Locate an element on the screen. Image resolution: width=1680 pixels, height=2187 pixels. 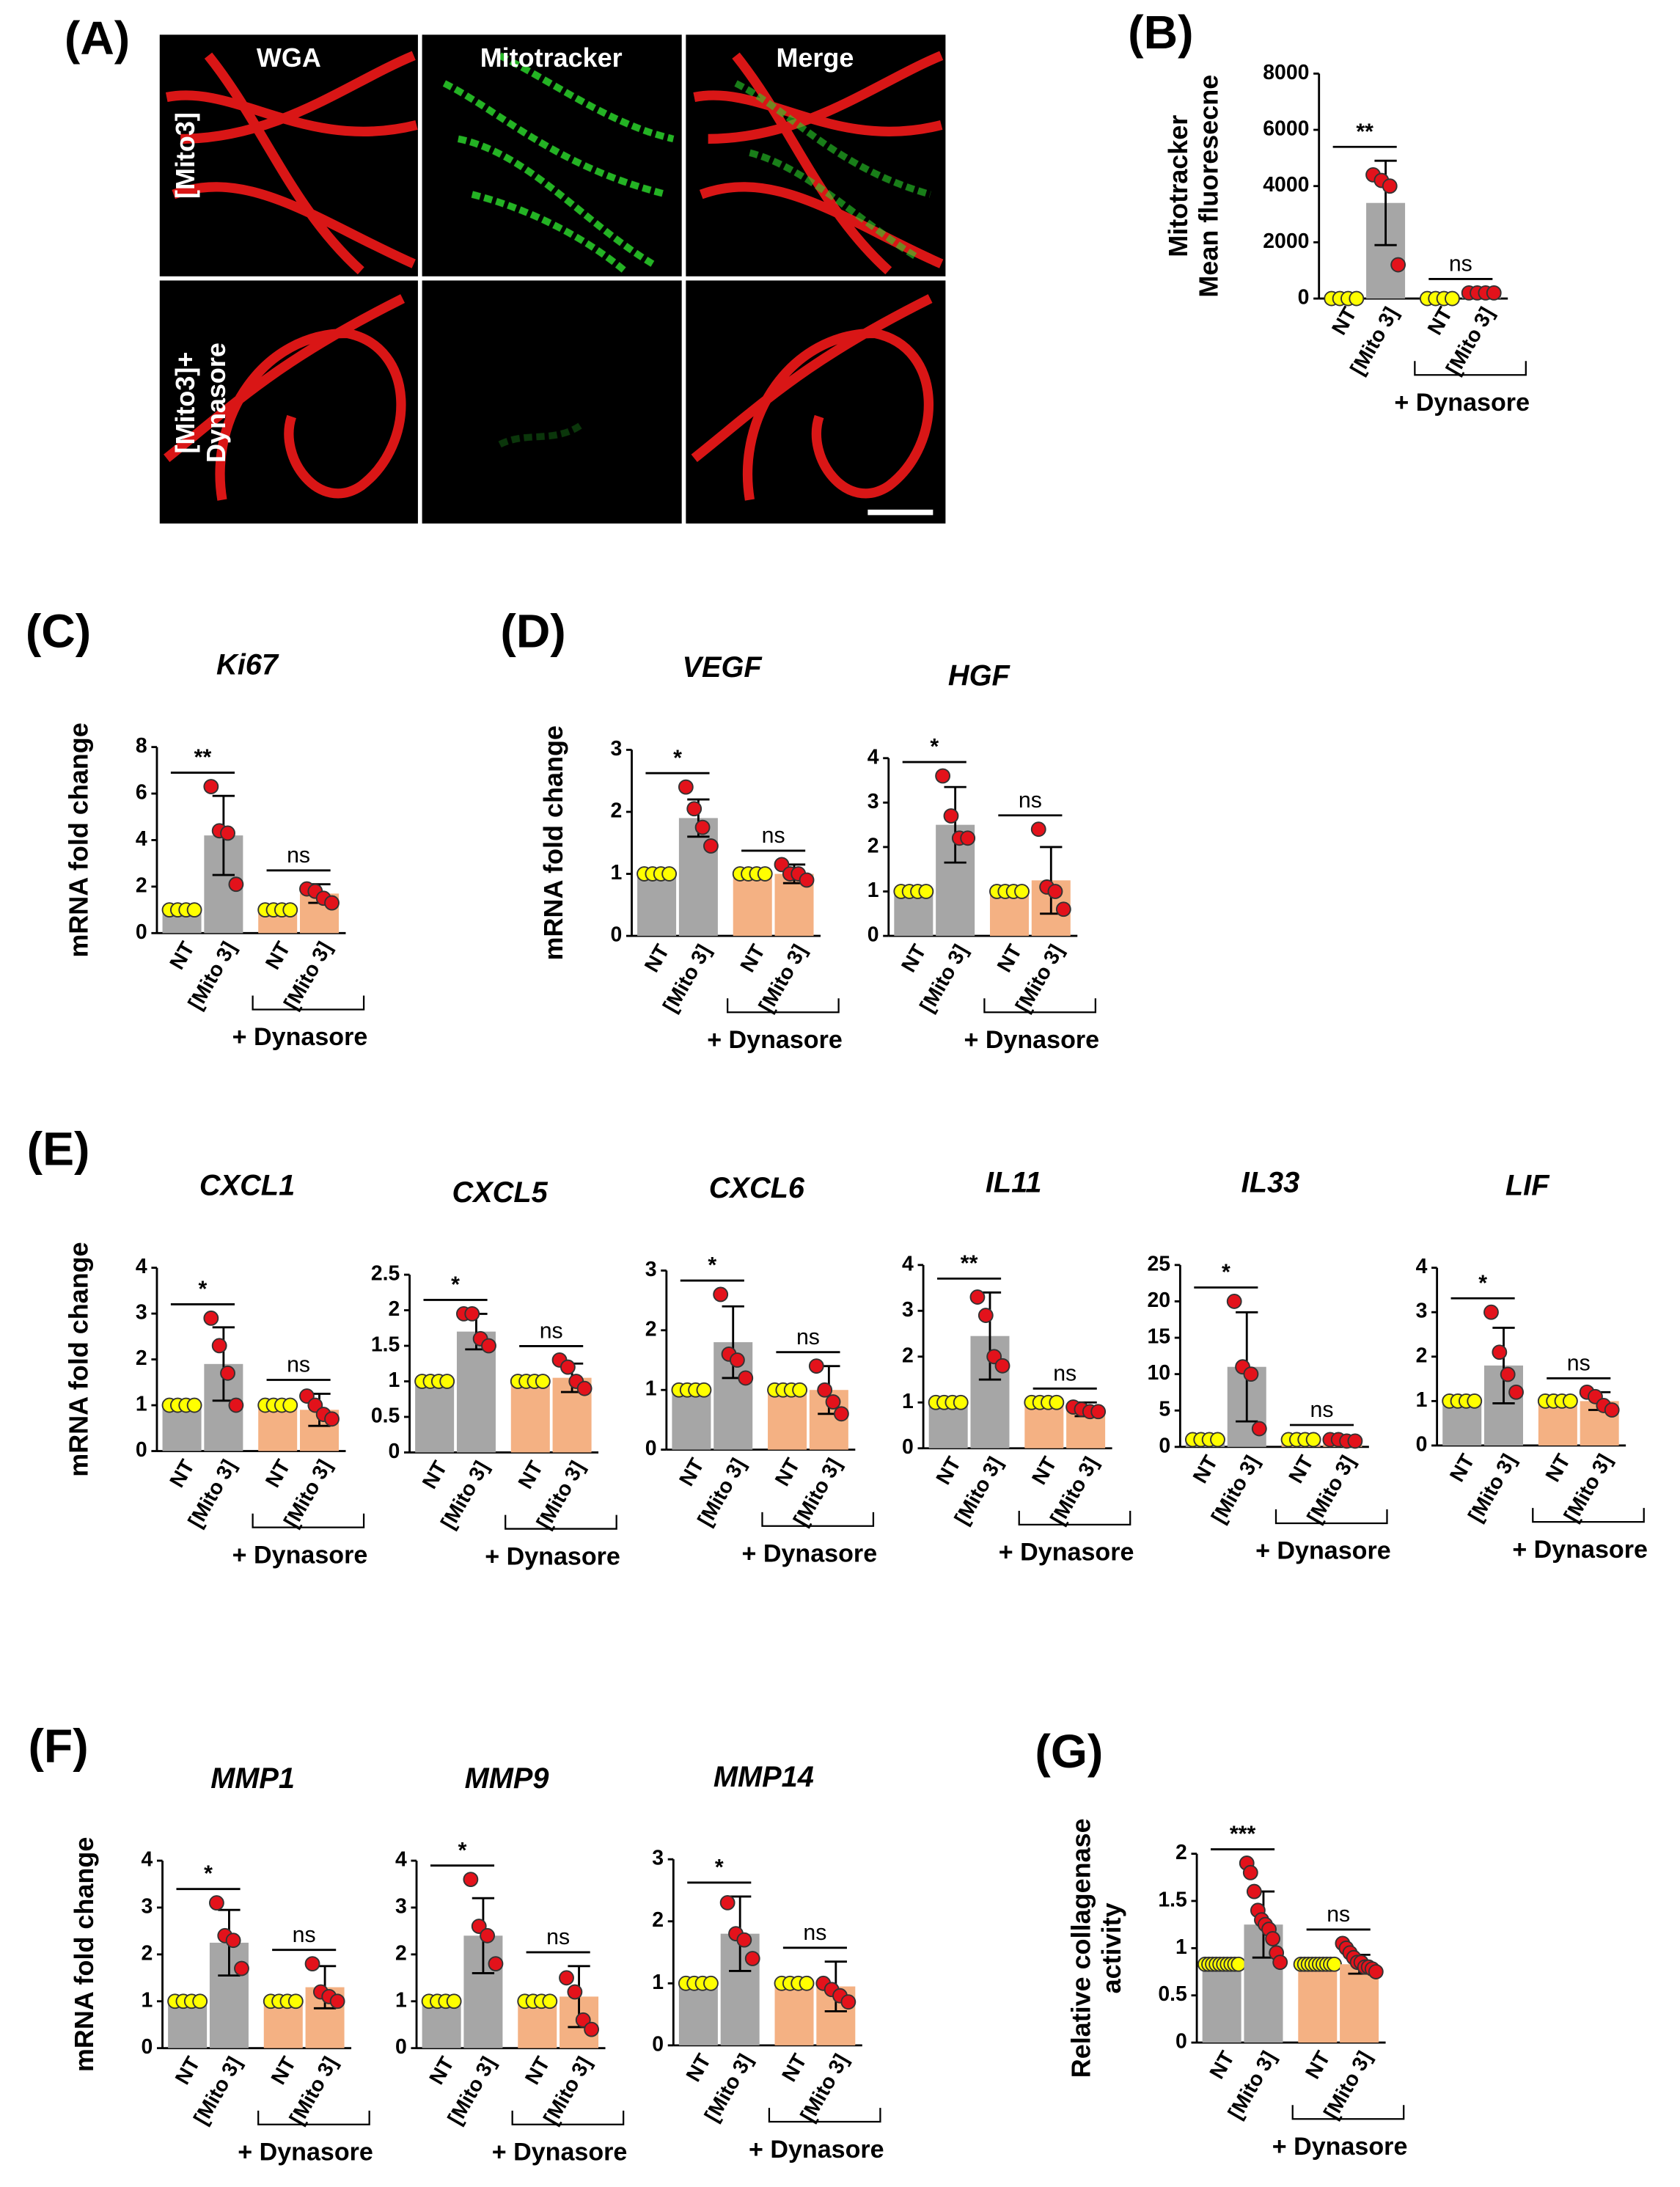
panel-label: (F) is located at coordinates (58, 1746).